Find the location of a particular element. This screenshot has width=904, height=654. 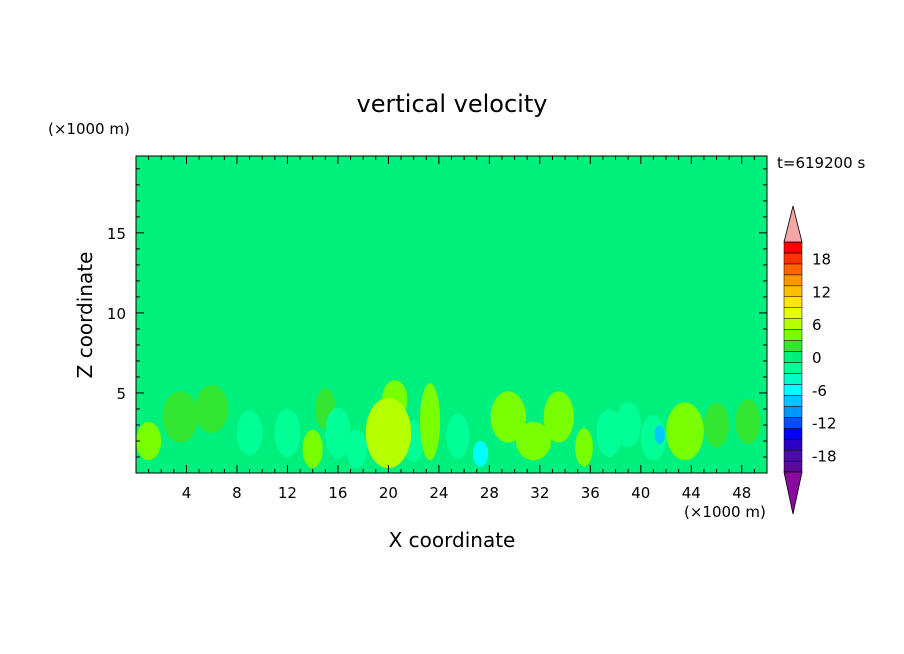

x-tick-label: 48 is located at coordinates (741, 493).